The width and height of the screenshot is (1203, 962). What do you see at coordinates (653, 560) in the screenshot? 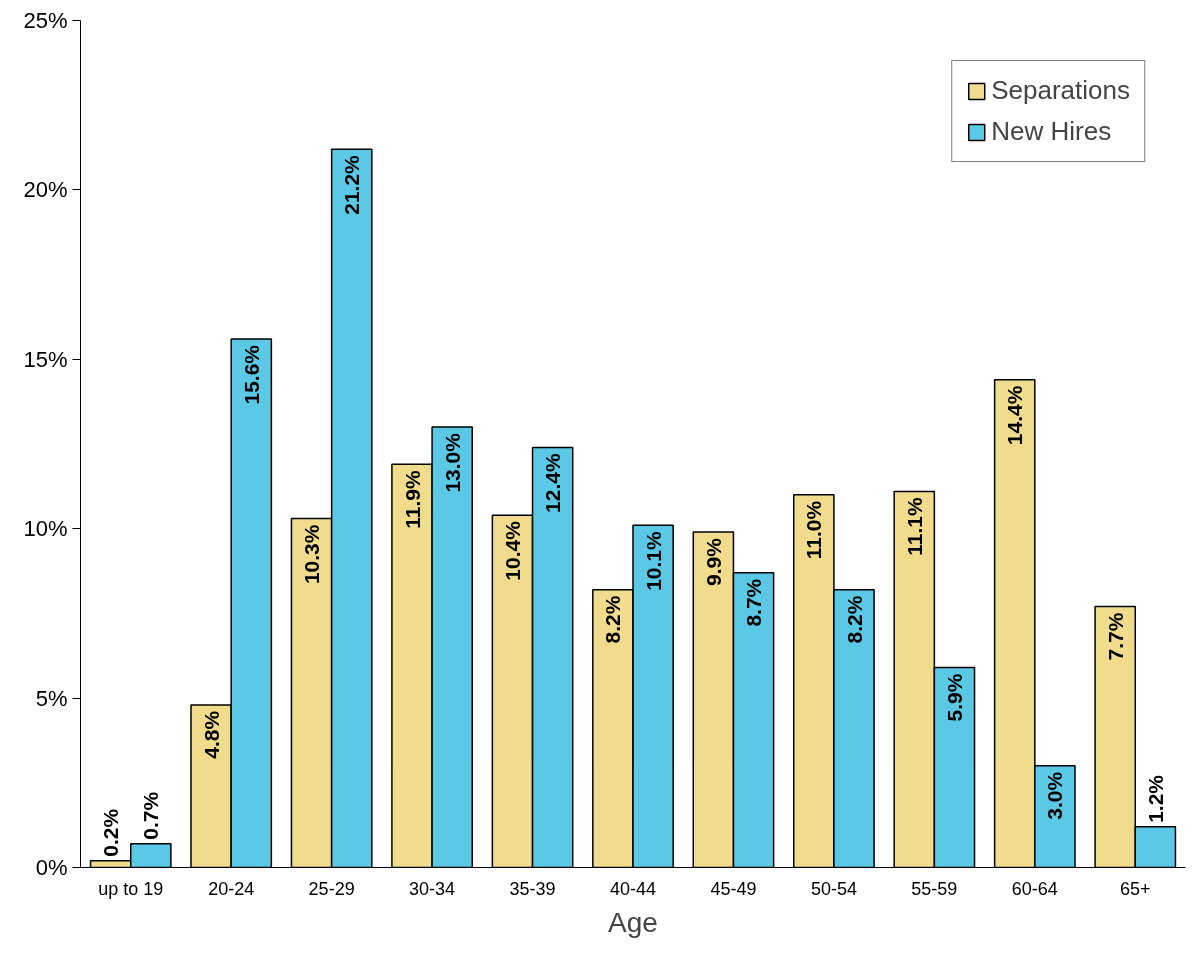
I see `data-label: 10.1%` at bounding box center [653, 560].